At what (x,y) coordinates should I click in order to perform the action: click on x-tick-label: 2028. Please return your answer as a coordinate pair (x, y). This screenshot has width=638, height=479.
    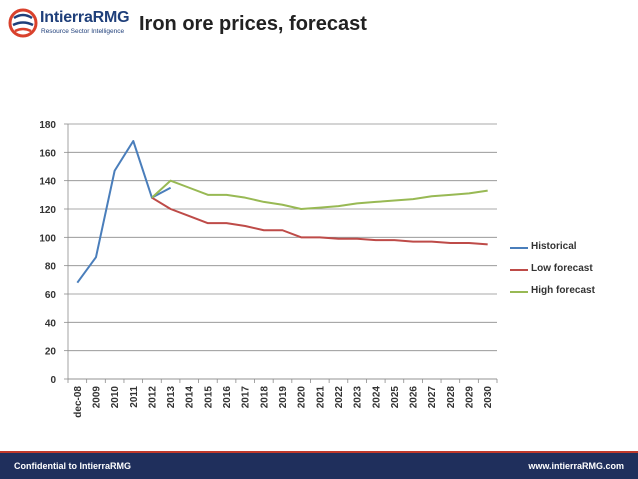
    Looking at the image, I should click on (451, 397).